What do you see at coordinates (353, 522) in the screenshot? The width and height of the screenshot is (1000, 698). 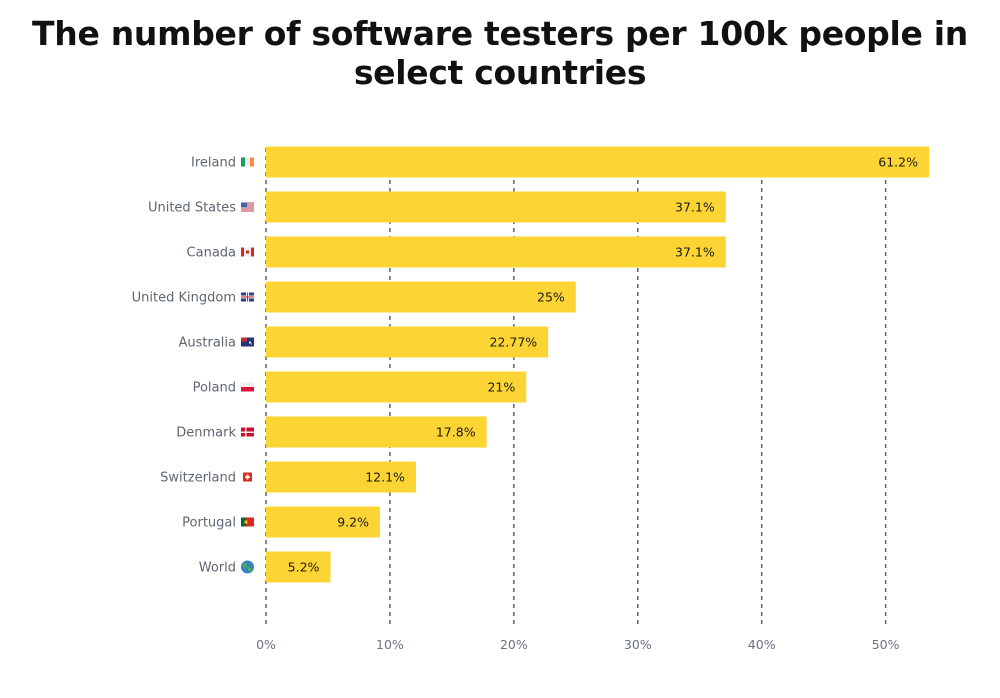 I see `bar-value-label: 9.2%` at bounding box center [353, 522].